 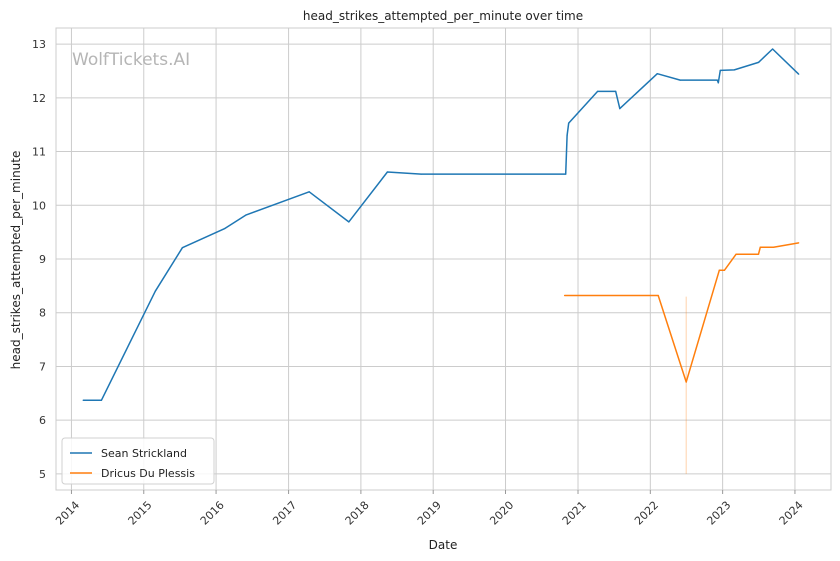 What do you see at coordinates (39, 205) in the screenshot?
I see `y-tick-label: 10` at bounding box center [39, 205].